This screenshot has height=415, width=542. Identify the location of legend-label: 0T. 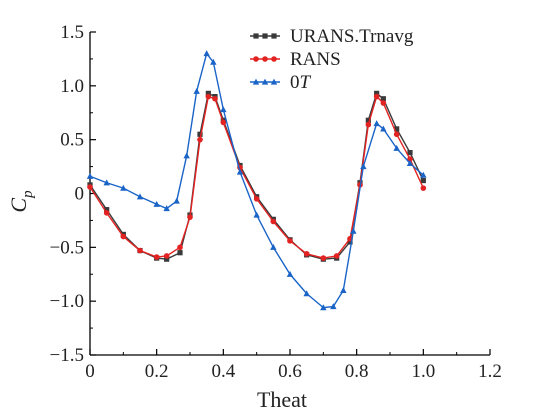
(301, 82).